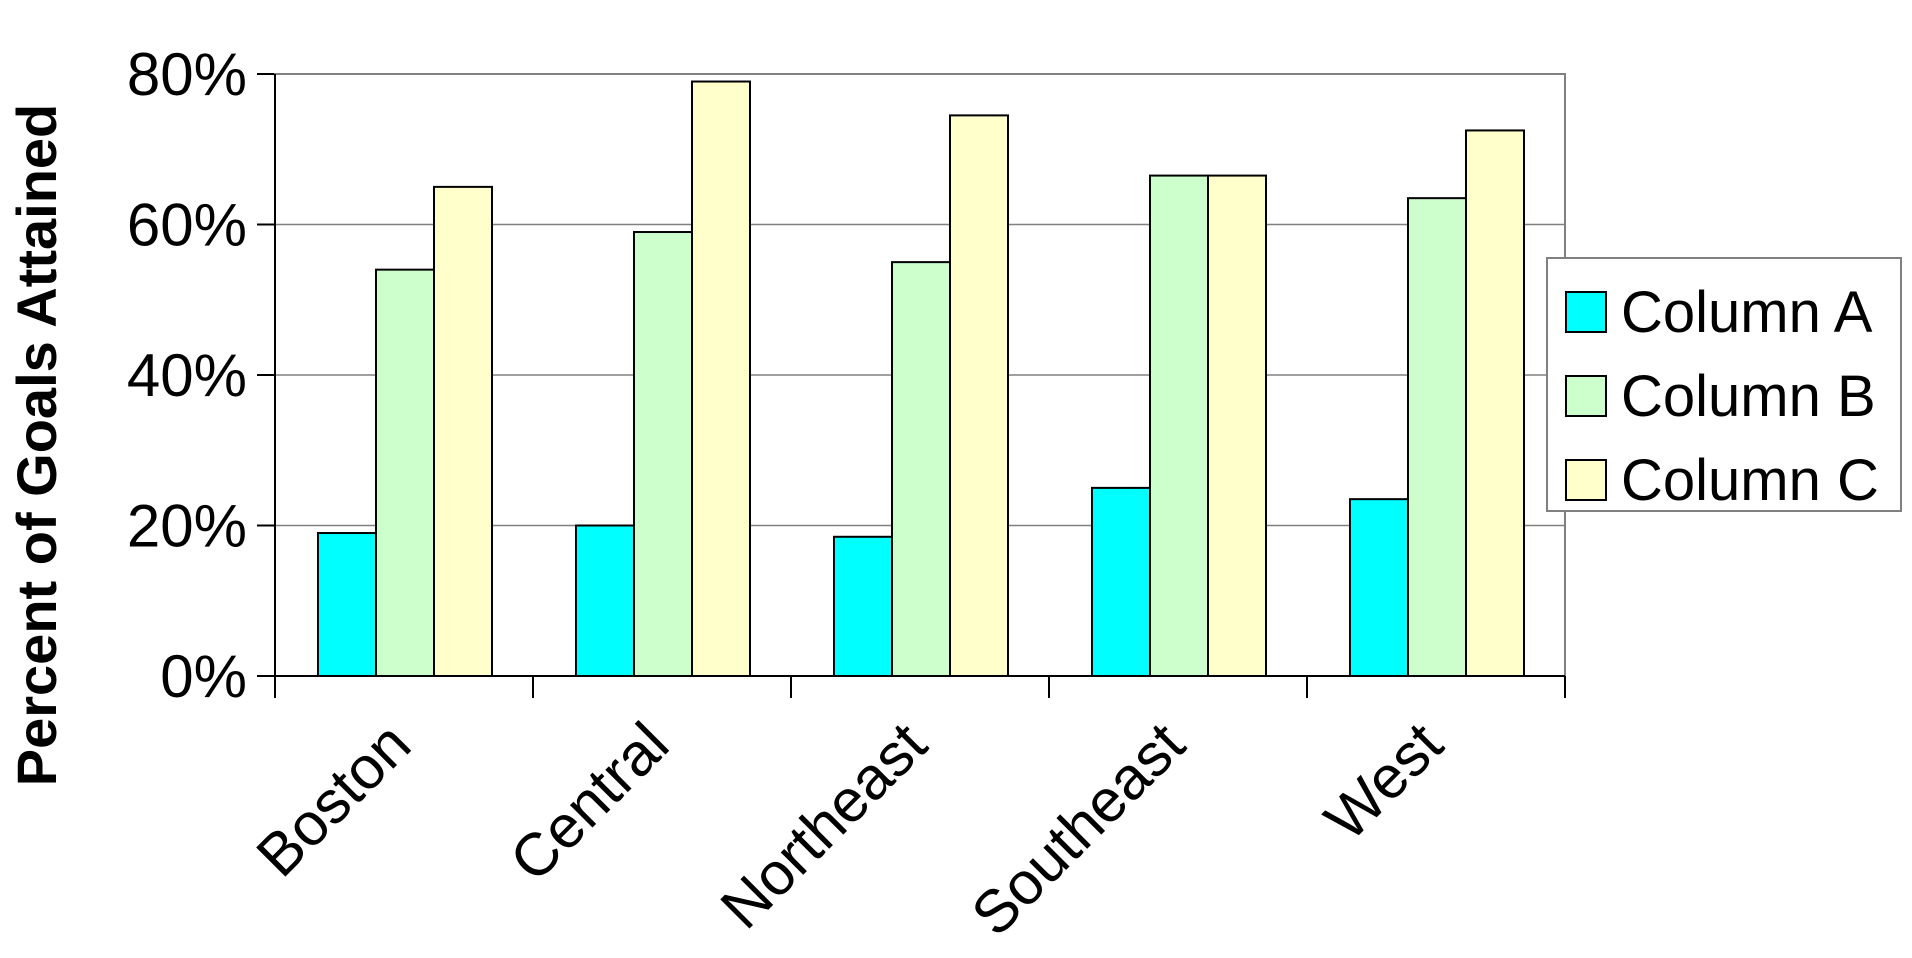 Image resolution: width=1912 pixels, height=958 pixels. Describe the element at coordinates (333, 799) in the screenshot. I see `x-category-label: Boston` at that location.